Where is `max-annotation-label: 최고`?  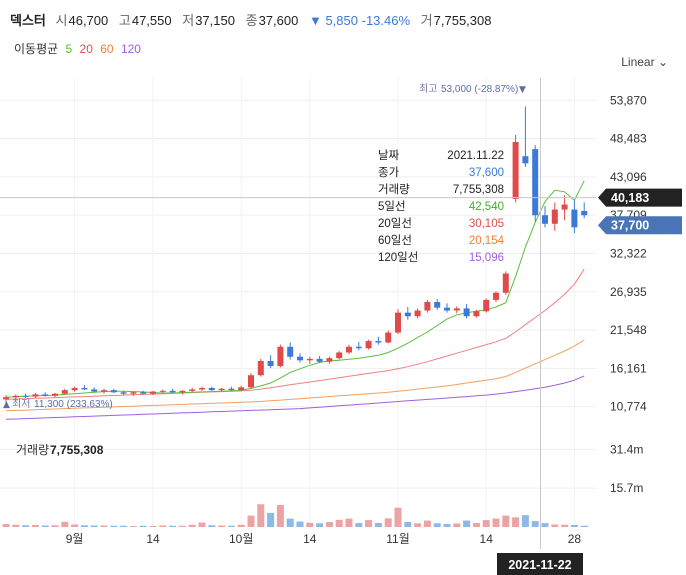
max-annotation-label: 최고 is located at coordinates (428, 89).